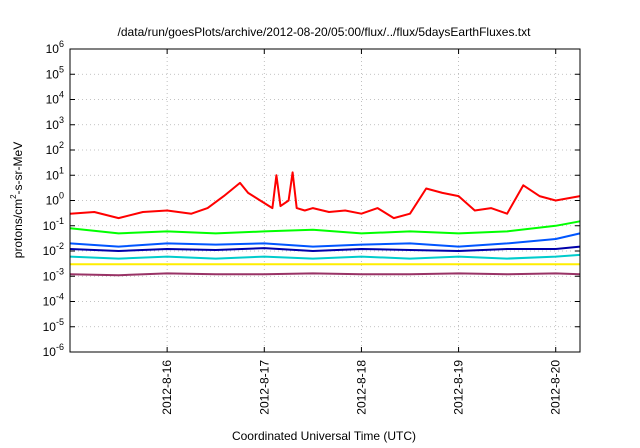  What do you see at coordinates (55, 72) in the screenshot?
I see `y-tick-label: 10⁵` at bounding box center [55, 72].